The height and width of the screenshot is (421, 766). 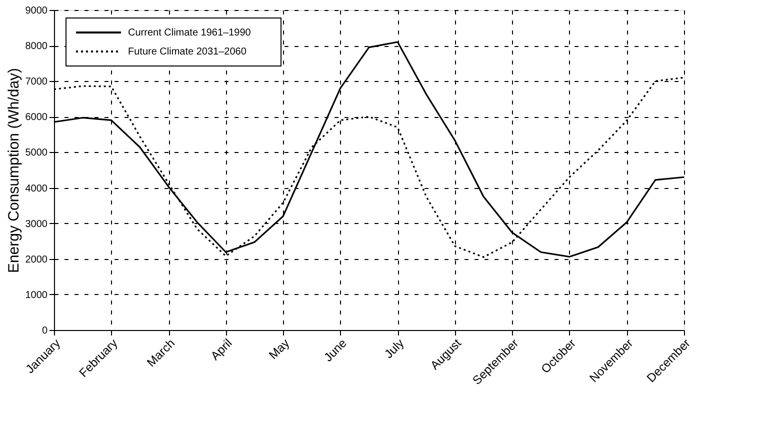 What do you see at coordinates (190, 33) in the screenshot?
I see `legend-label: Current Climate 1961–1990` at bounding box center [190, 33].